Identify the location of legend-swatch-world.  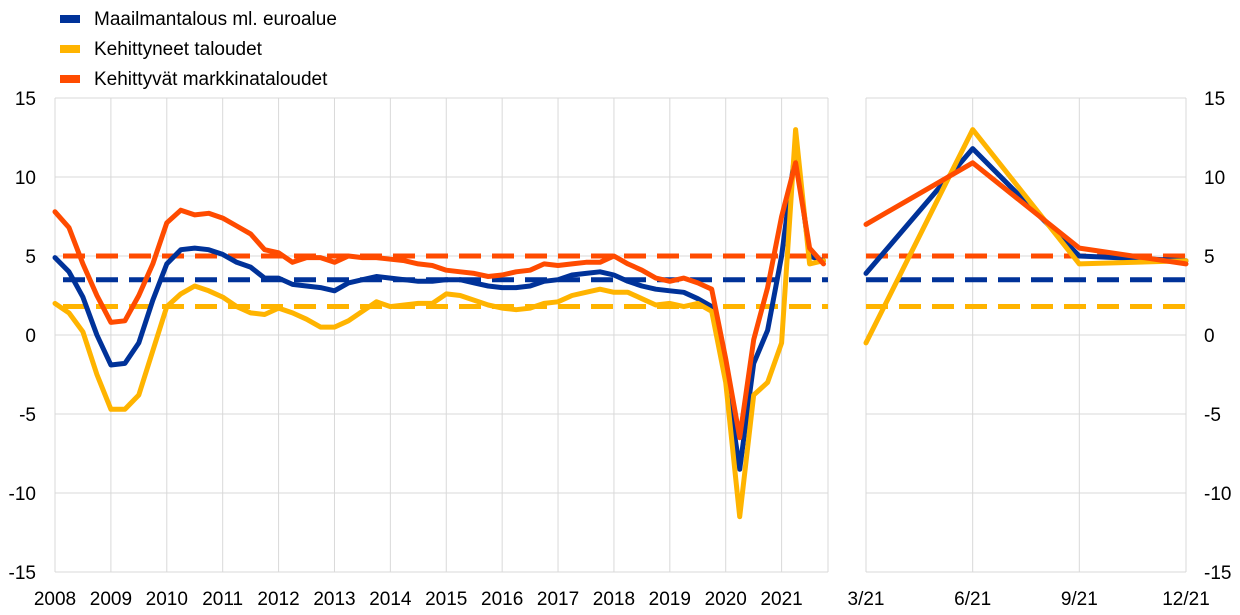
(70, 19).